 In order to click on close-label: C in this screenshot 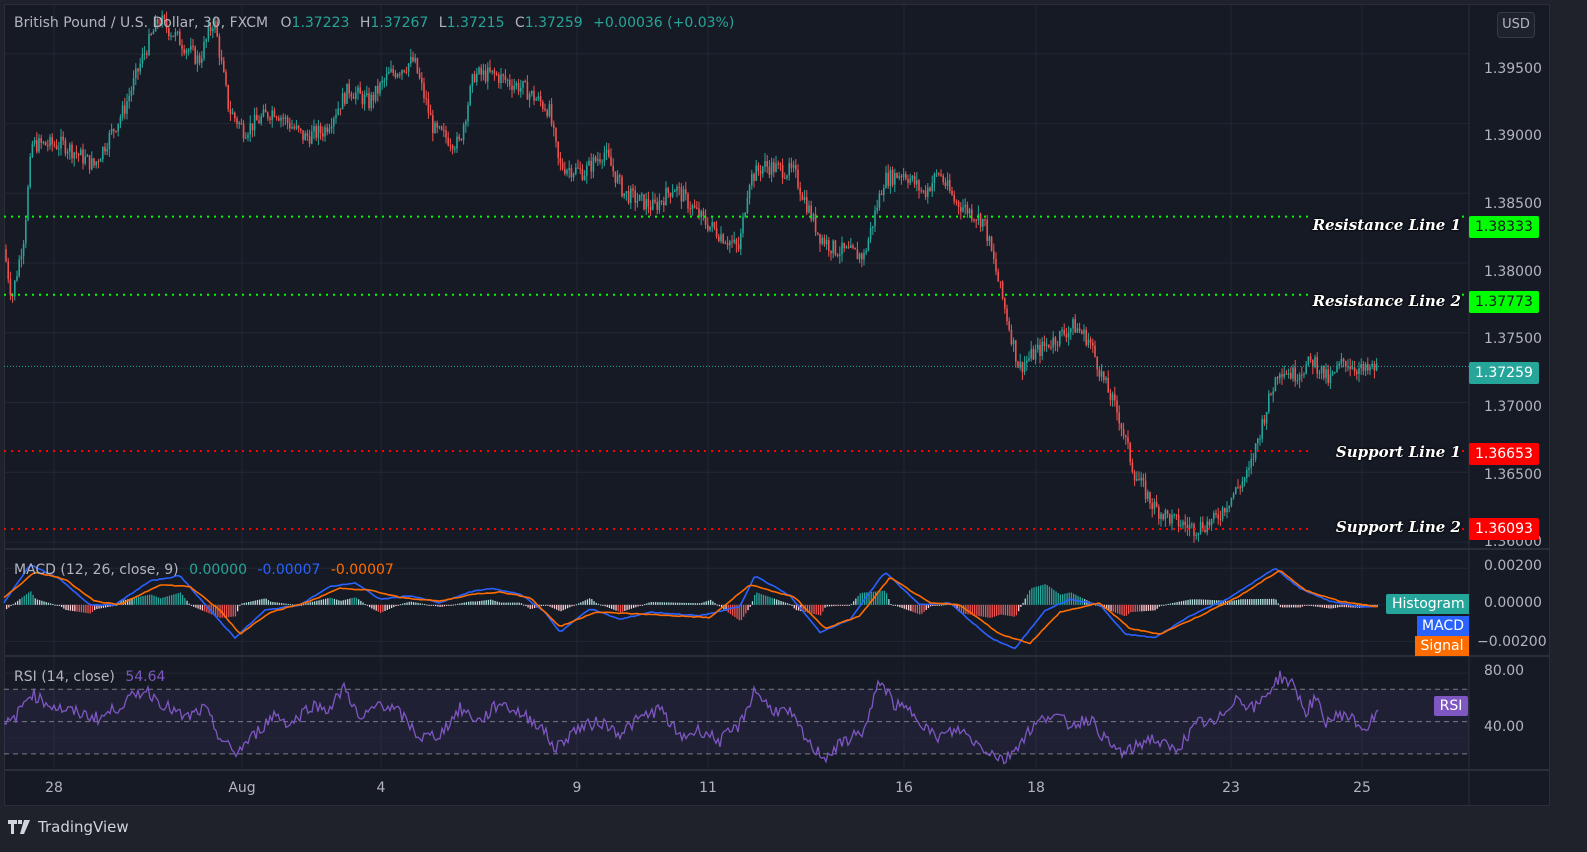, I will do `click(519, 23)`.